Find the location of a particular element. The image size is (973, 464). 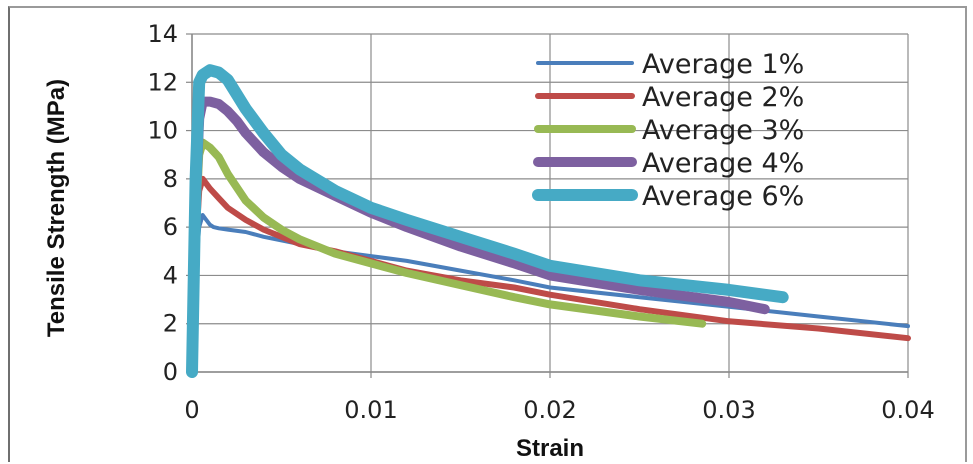

y-tick-label: 14 is located at coordinates (162, 34).